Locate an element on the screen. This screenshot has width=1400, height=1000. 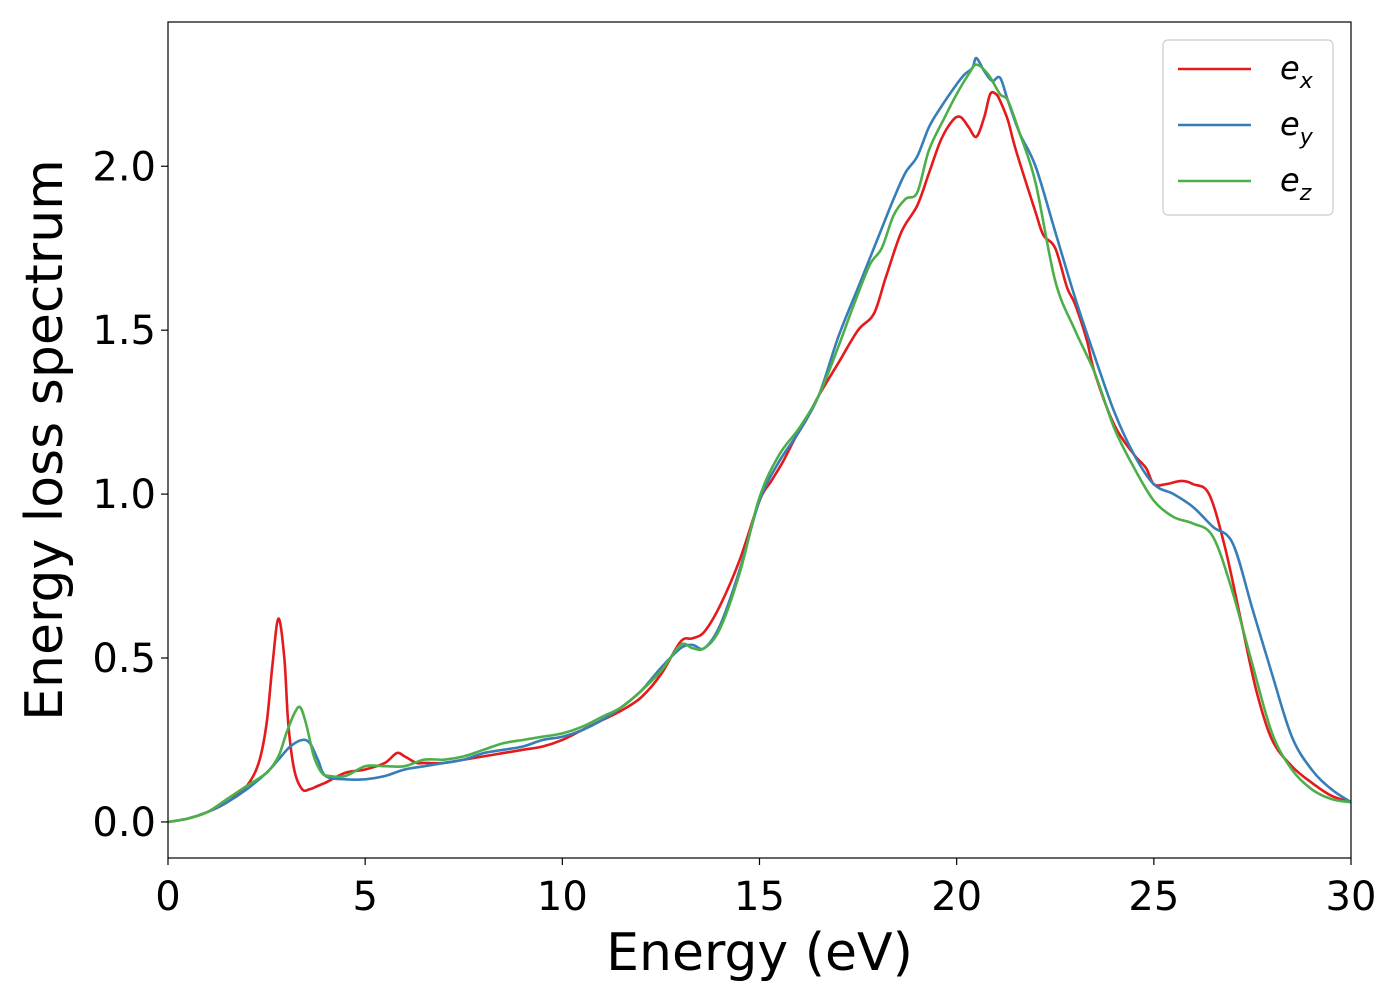
x-tick-label: 15 is located at coordinates (759, 897).